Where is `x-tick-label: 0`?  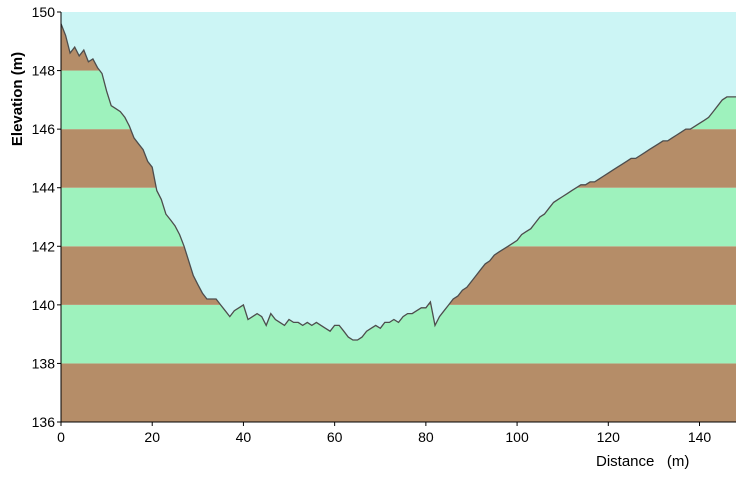
x-tick-label: 0 is located at coordinates (61, 437).